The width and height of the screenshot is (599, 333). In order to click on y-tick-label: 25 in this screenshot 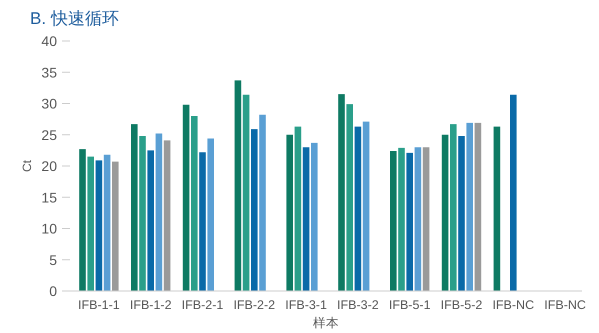, I will do `click(49, 134)`.